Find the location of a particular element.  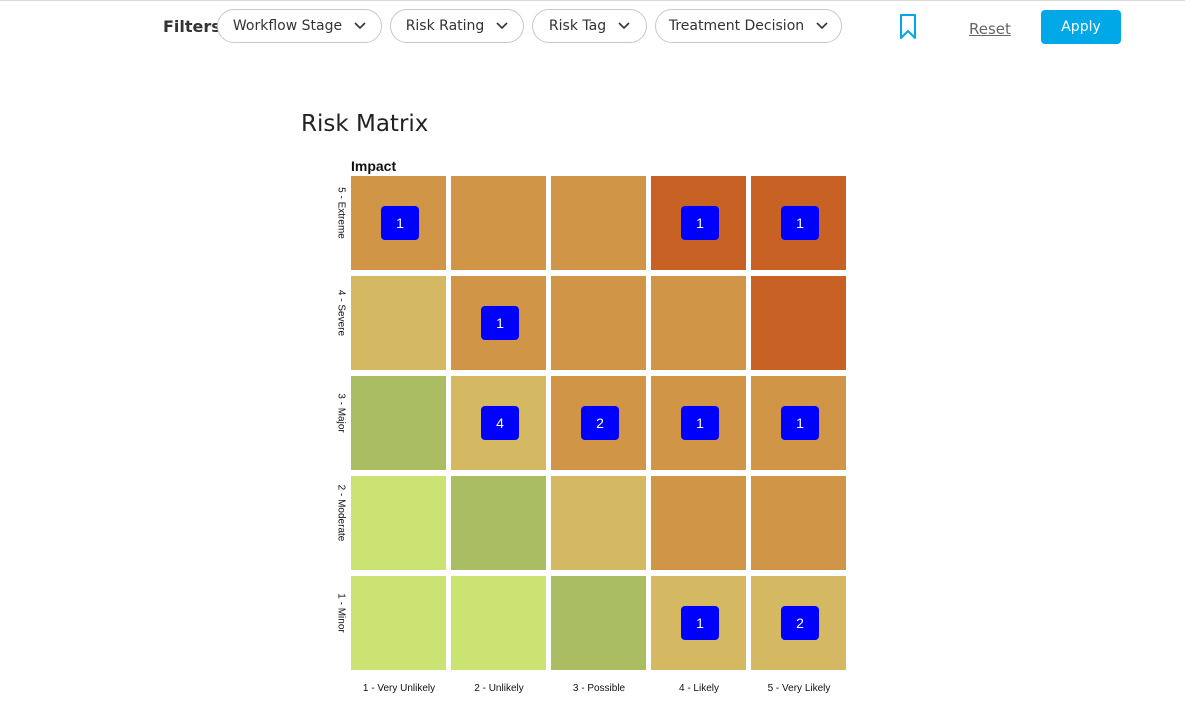

impact-row-label-text: 5 - Extreme is located at coordinates (341, 213).